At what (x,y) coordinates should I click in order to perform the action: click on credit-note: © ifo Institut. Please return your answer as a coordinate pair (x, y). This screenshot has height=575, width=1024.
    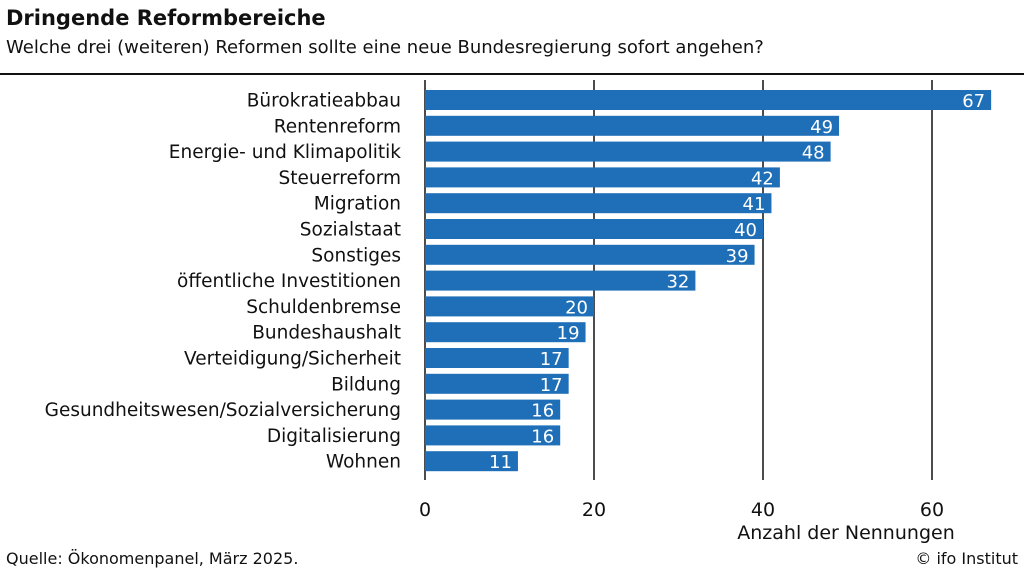
    Looking at the image, I should click on (966, 558).